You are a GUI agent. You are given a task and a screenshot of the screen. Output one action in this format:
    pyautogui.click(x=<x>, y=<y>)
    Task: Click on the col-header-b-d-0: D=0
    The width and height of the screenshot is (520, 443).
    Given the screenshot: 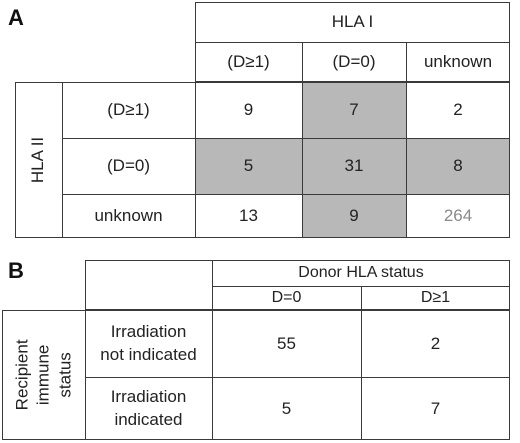 What is the action you would take?
    pyautogui.click(x=286, y=297)
    